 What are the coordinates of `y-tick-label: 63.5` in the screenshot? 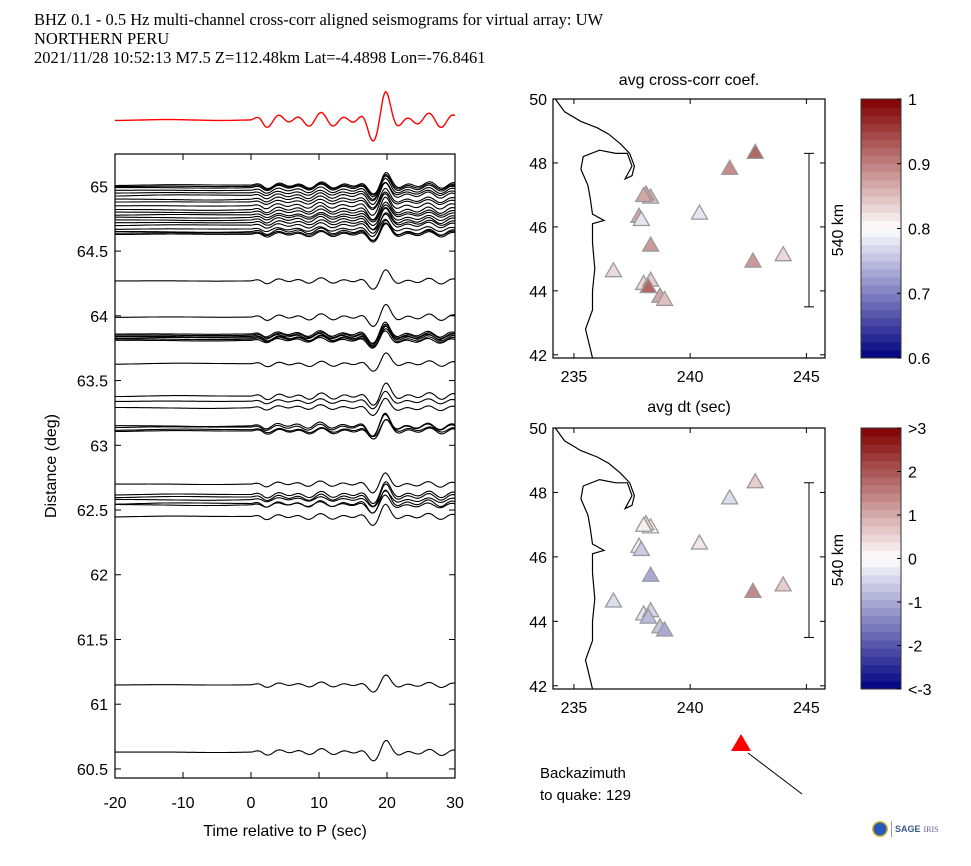 It's located at (92, 382).